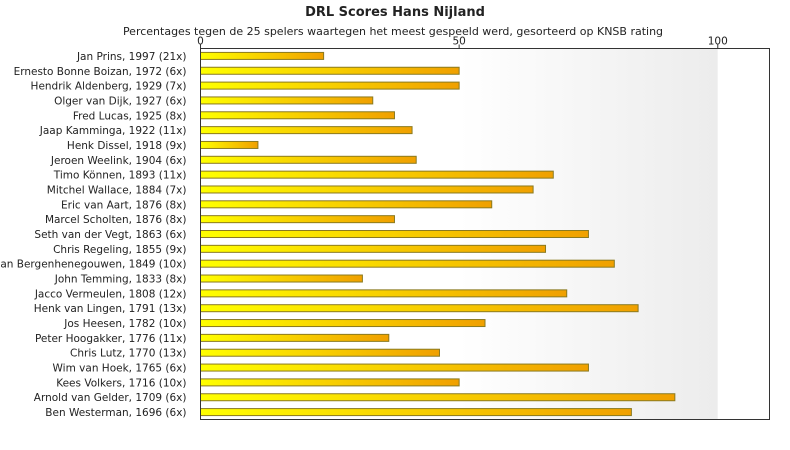 This screenshot has width=790, height=450. Describe the element at coordinates (718, 42) in the screenshot. I see `x-tick-label: 100` at that location.